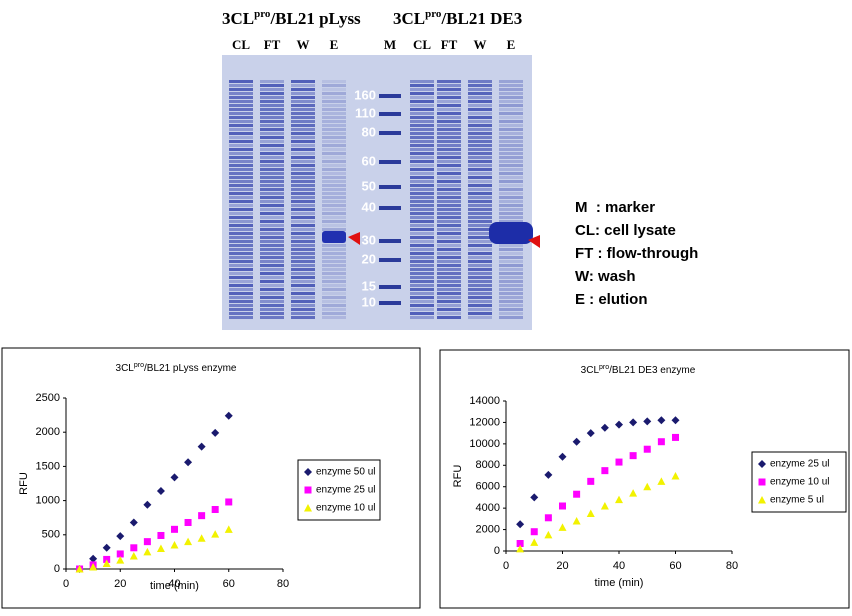  Describe the element at coordinates (48, 432) in the screenshot. I see `y-tick-label: 2000` at that location.